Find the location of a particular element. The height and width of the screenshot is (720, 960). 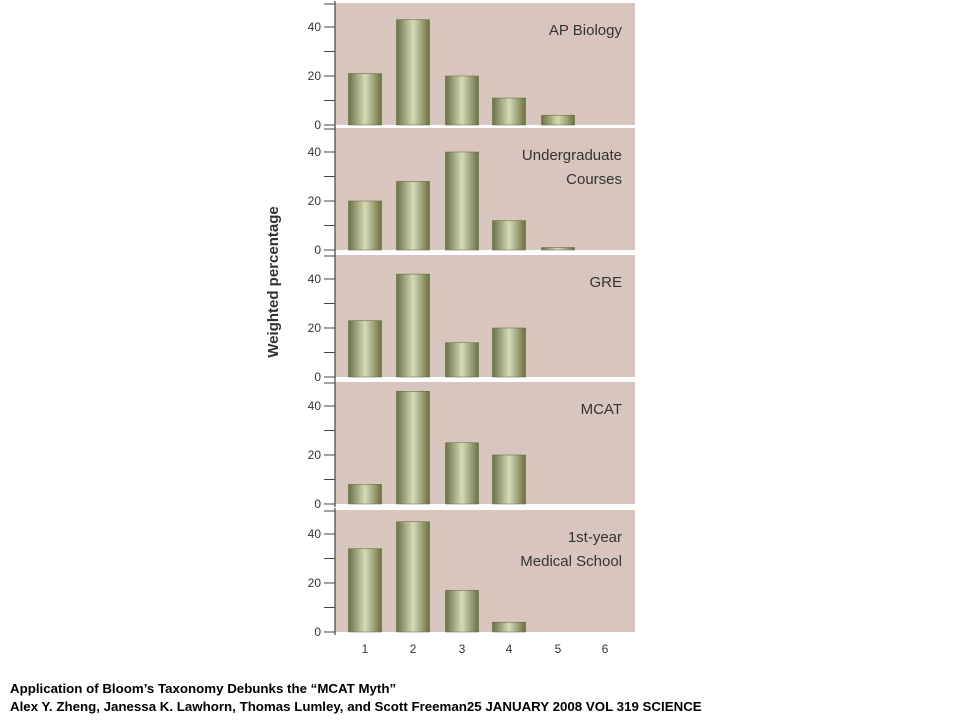

x-tick-label: 6 is located at coordinates (605, 649).